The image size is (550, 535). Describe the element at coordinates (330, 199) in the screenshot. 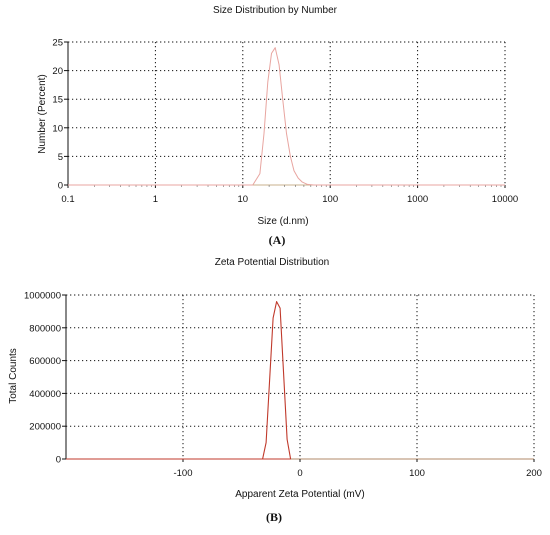

I see `chart-a-xtick-label: 100` at that location.